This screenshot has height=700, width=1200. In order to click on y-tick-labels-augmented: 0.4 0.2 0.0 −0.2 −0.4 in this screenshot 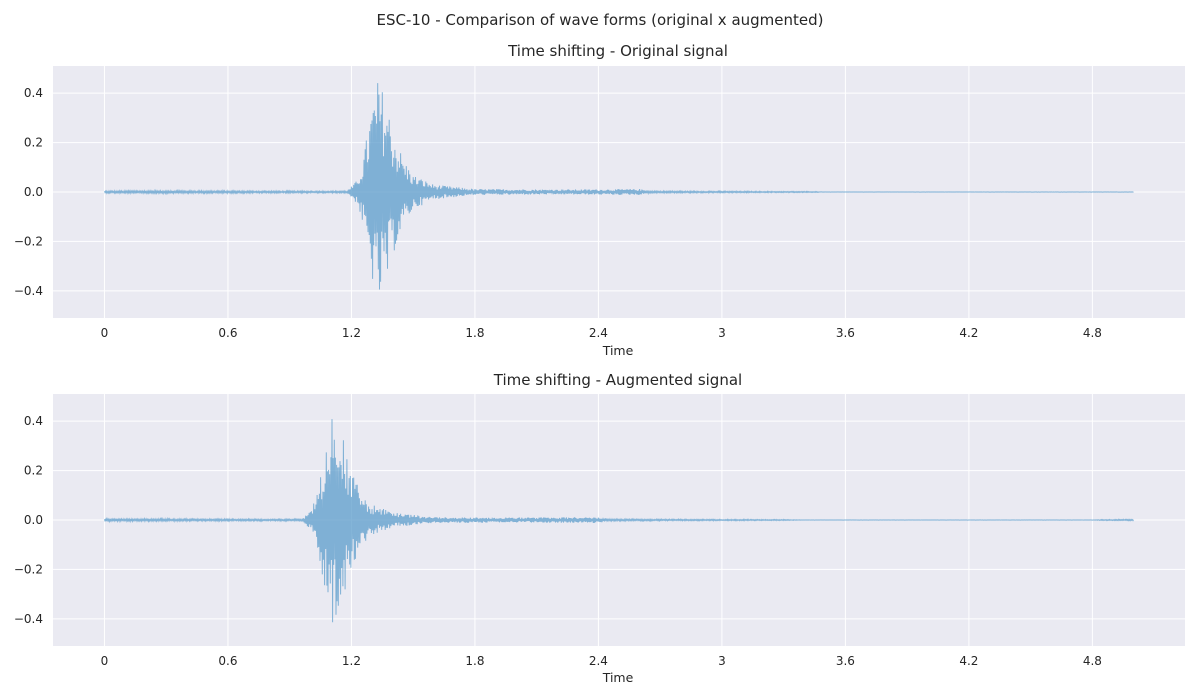, I will do `click(28, 520)`.